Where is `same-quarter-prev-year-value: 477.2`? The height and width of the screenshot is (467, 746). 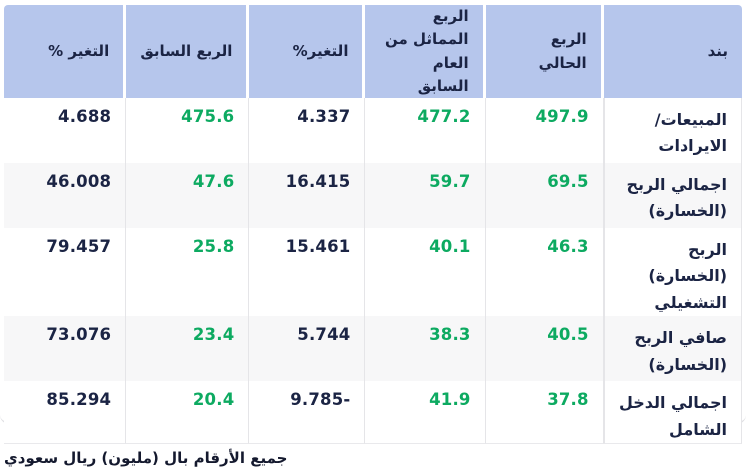 same-quarter-prev-year-value: 477.2 is located at coordinates (425, 130).